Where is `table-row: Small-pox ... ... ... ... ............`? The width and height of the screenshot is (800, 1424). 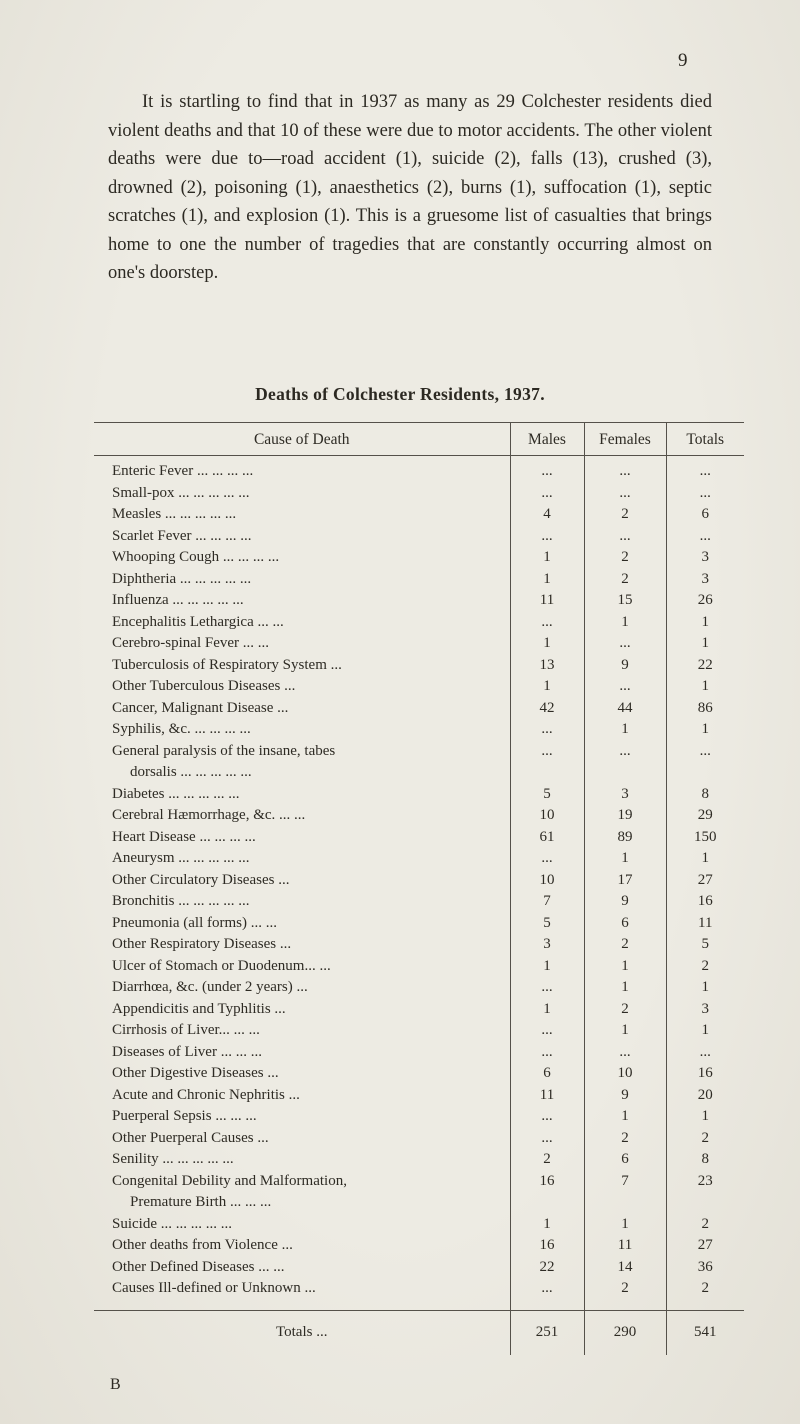 table-row: Small-pox ... ... ... ... ............ is located at coordinates (419, 493).